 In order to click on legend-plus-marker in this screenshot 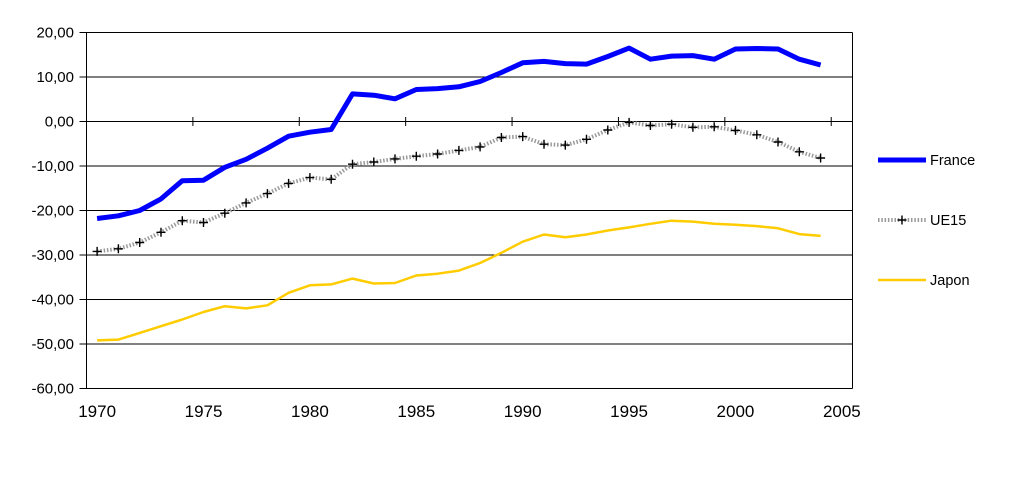, I will do `click(902, 220)`.